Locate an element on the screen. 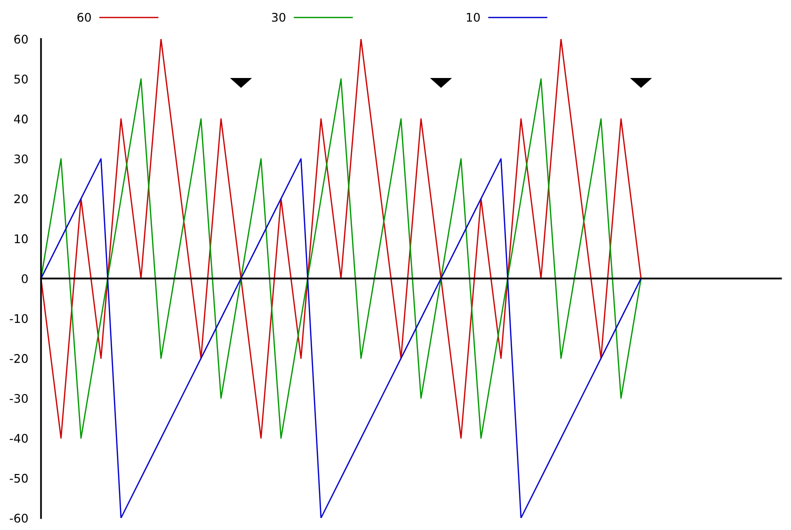 Image resolution: width=791 pixels, height=530 pixels. y-tick-label: 30 is located at coordinates (21, 159).